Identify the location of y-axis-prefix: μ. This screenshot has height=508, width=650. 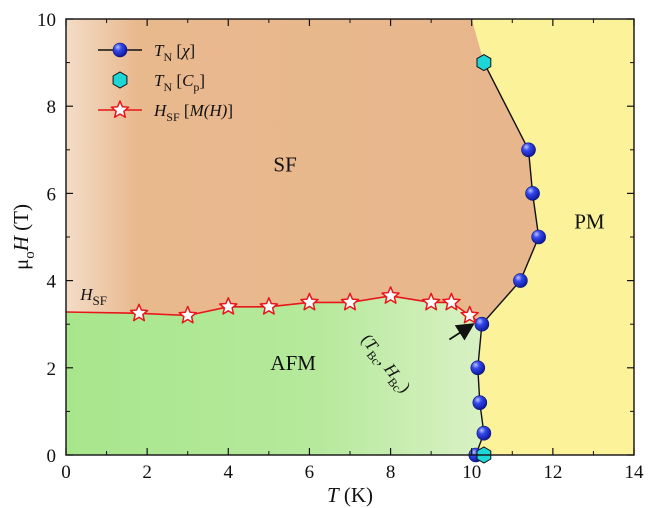
(21, 264).